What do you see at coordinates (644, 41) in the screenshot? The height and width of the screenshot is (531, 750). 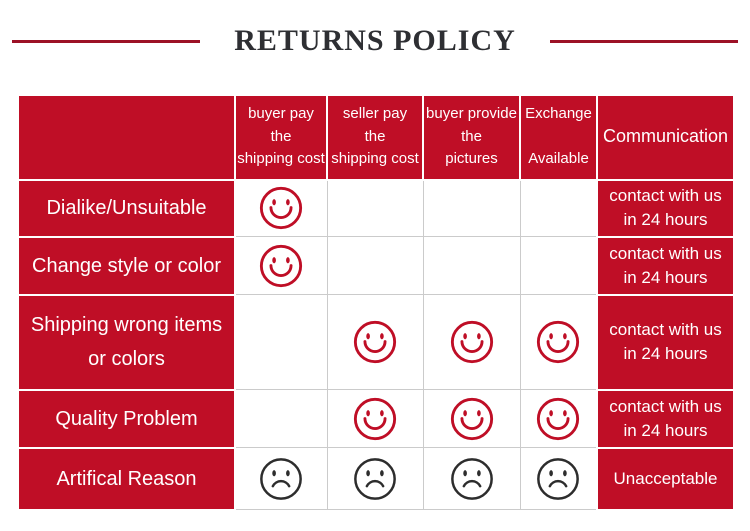 I see `title-divider-right` at bounding box center [644, 41].